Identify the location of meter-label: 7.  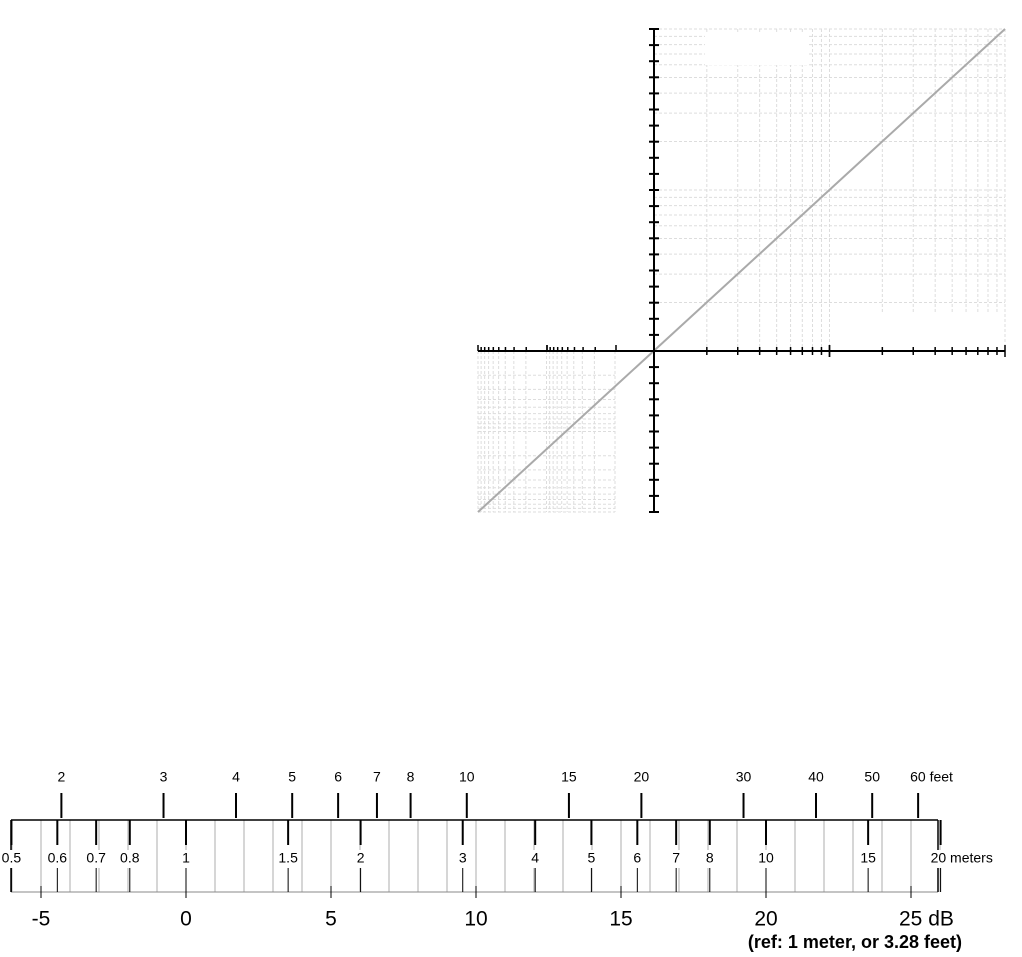
(676, 858).